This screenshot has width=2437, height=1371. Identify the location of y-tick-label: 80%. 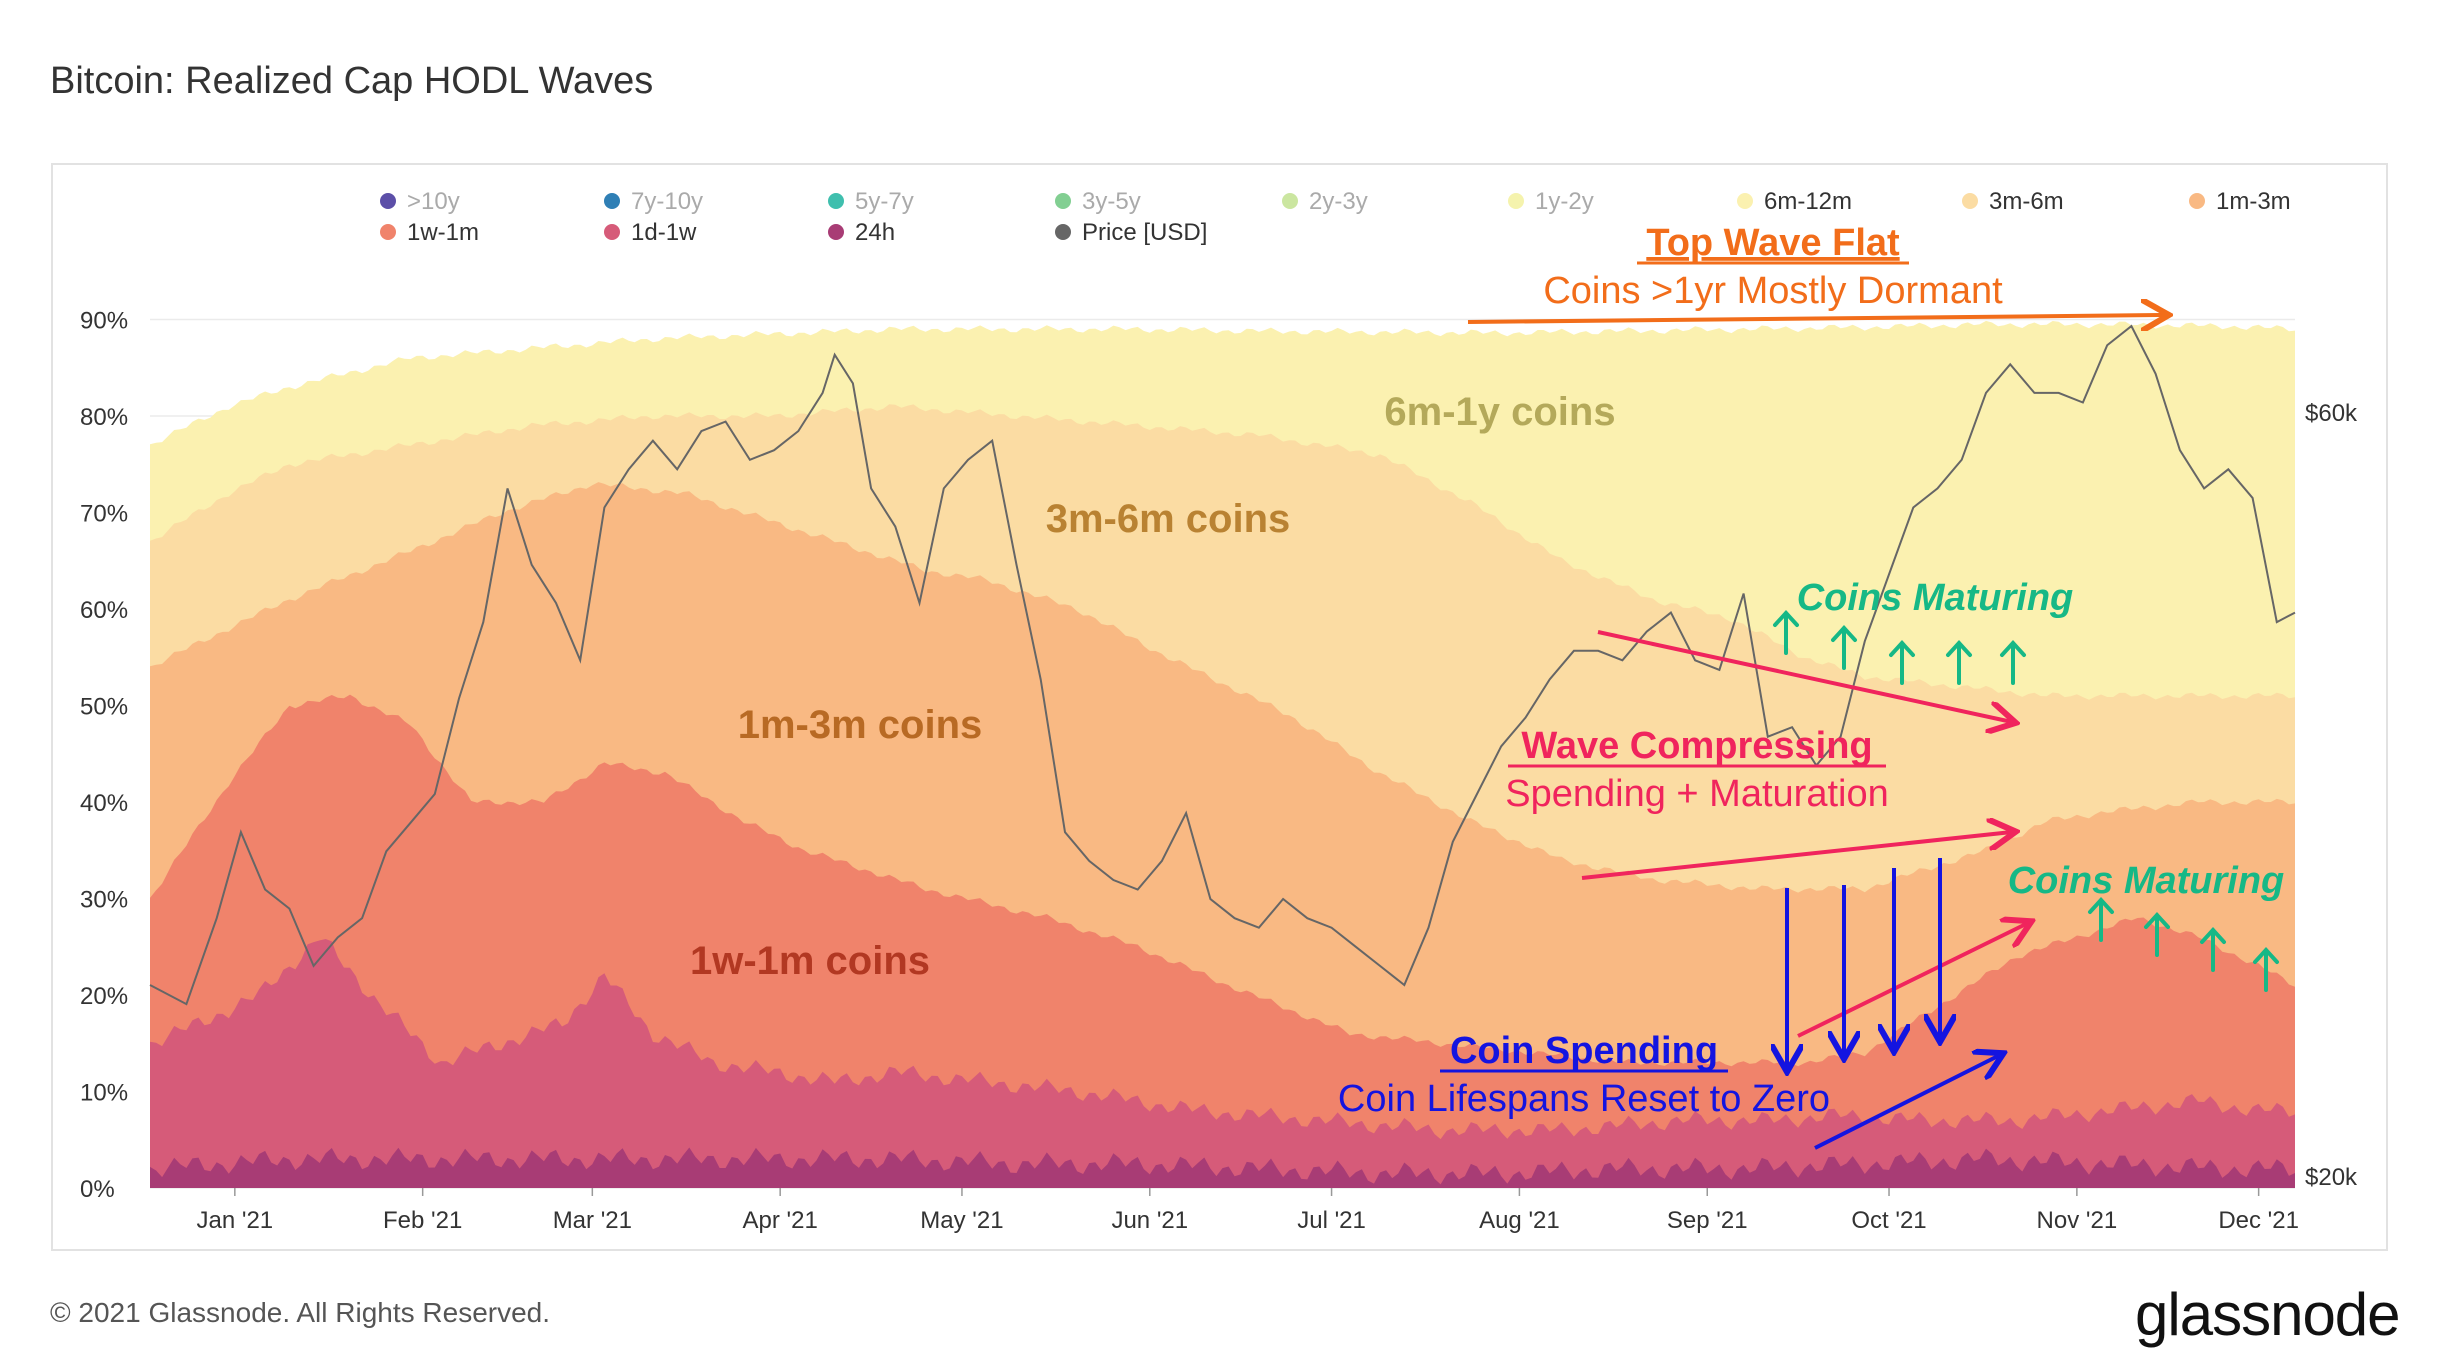
(104, 417).